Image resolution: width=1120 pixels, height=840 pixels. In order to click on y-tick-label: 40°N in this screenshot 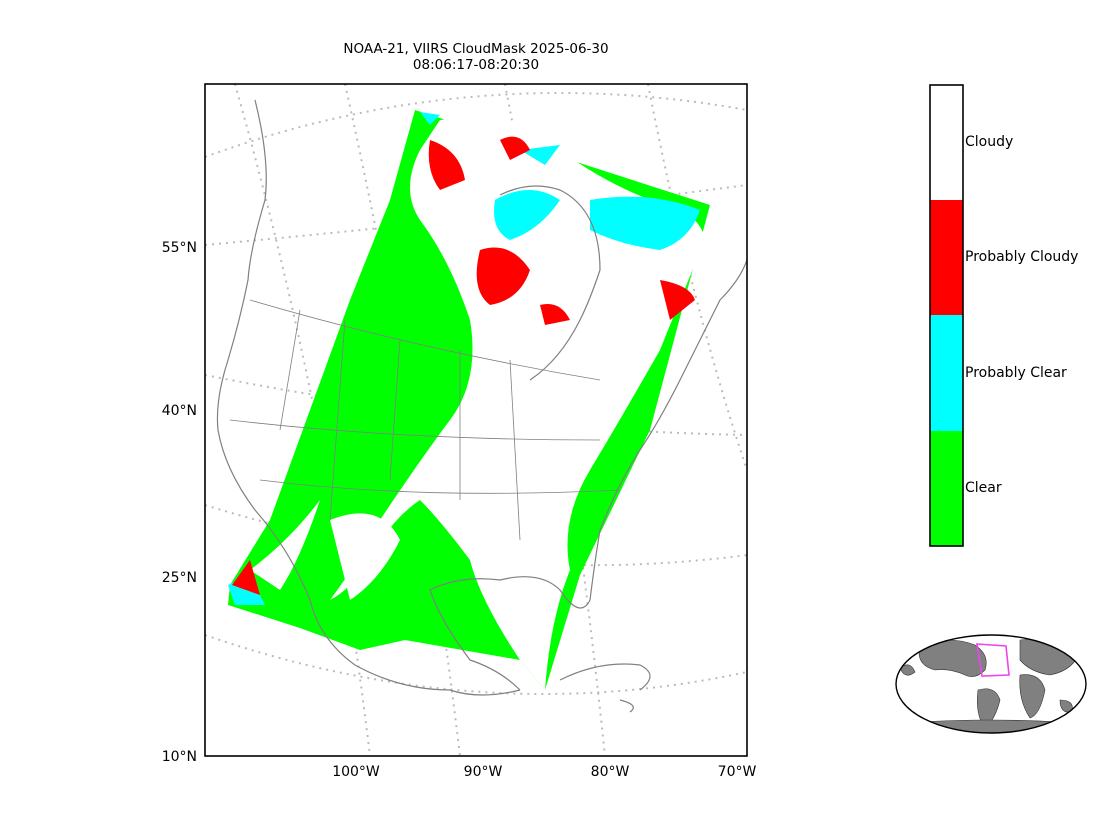, I will do `click(179, 411)`.